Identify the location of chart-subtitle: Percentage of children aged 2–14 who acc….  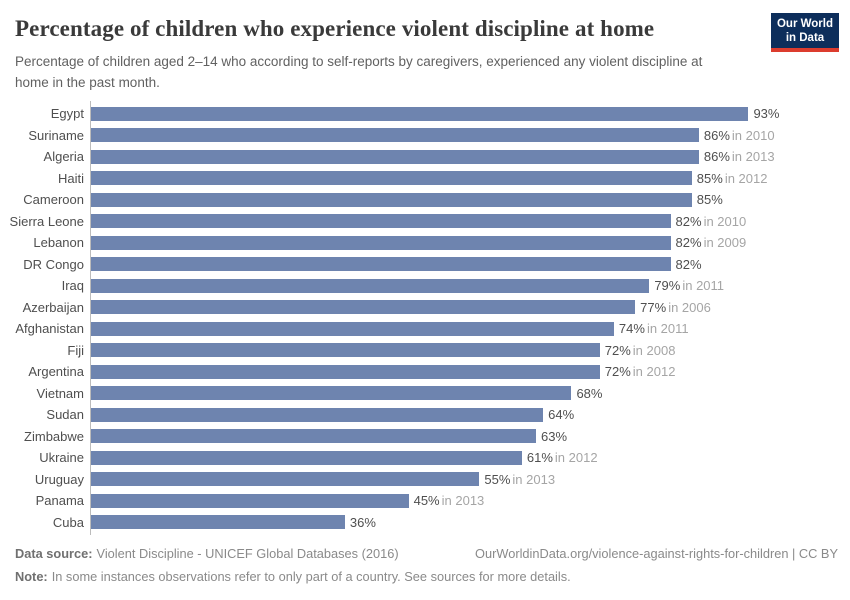
(359, 72).